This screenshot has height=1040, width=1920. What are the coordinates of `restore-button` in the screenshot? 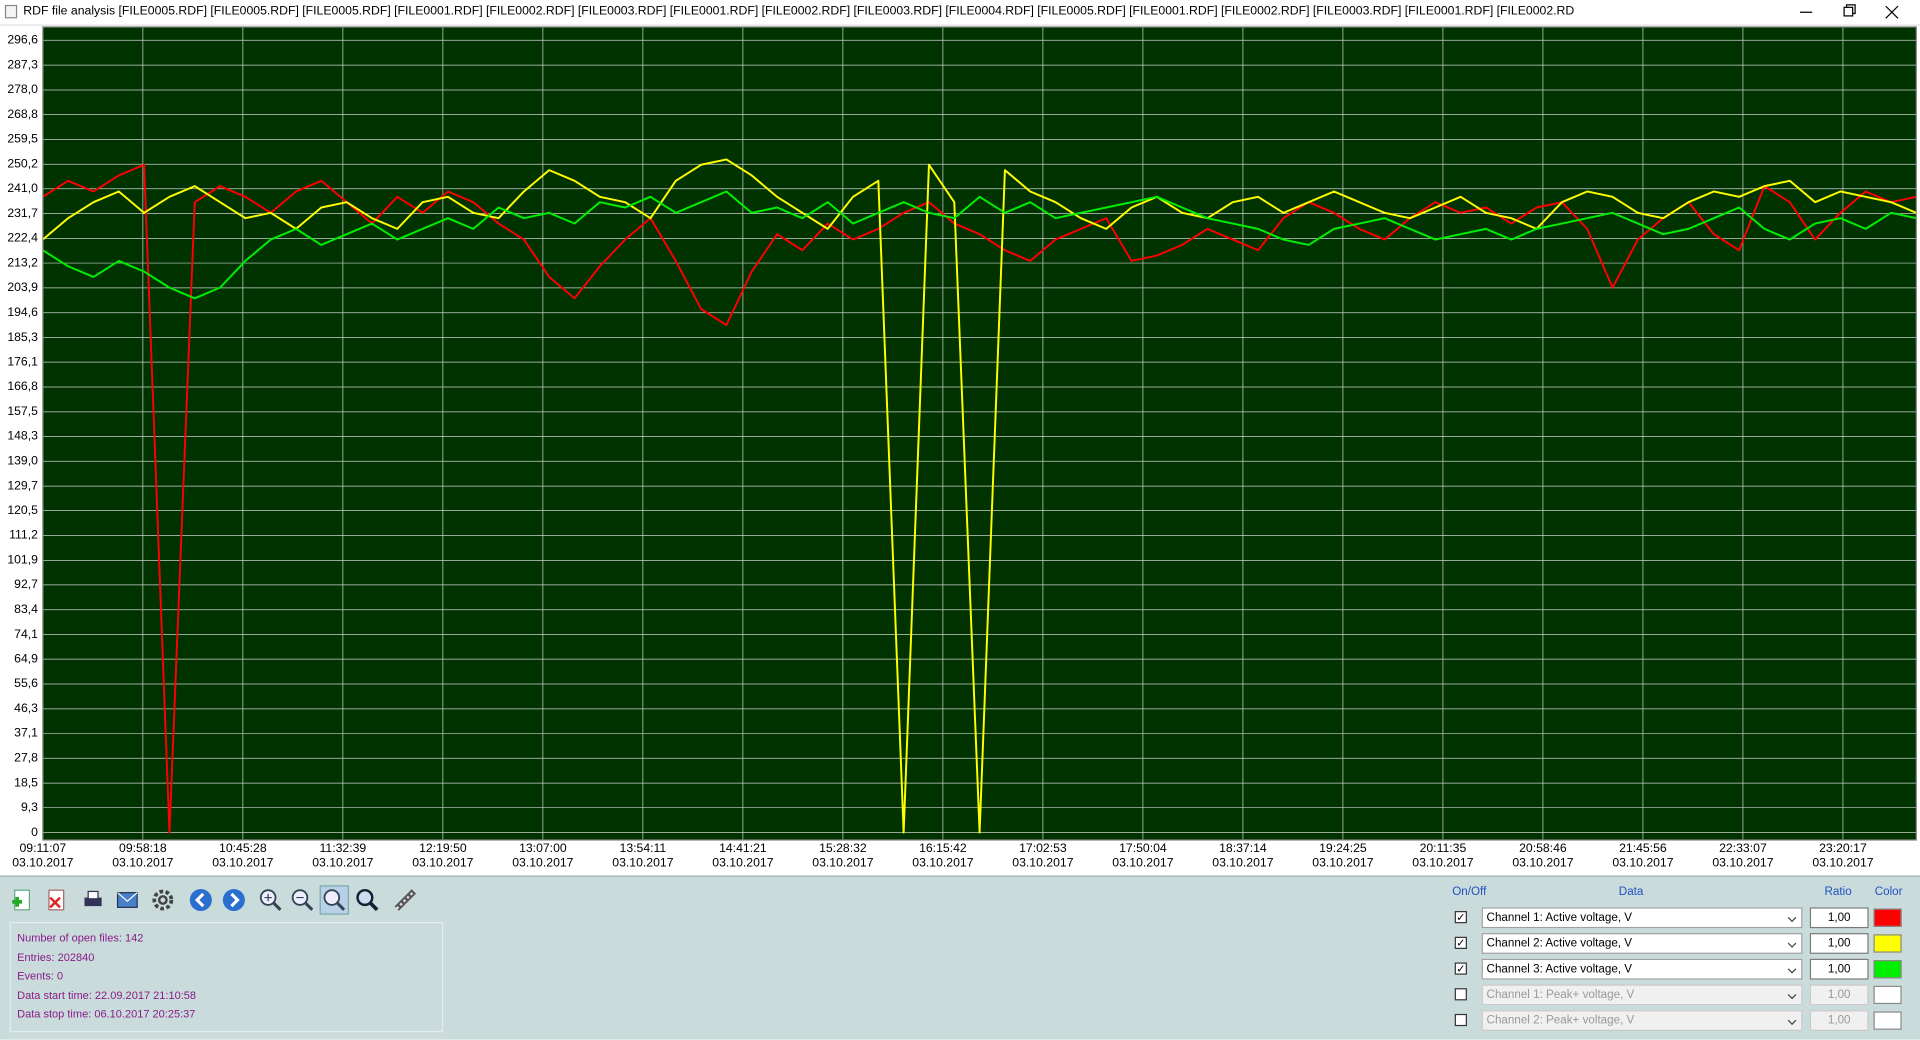 It's located at (1850, 12).